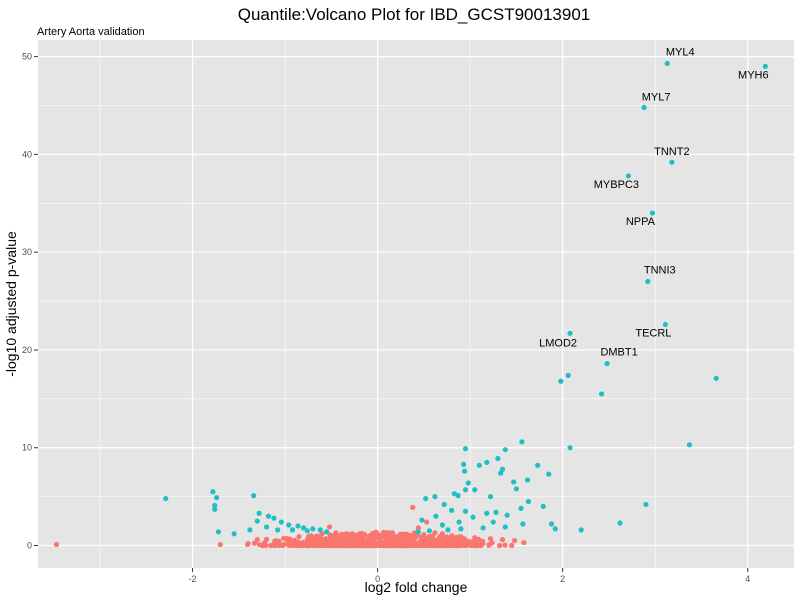 Image resolution: width=800 pixels, height=605 pixels. I want to click on y-tick-label: 20, so click(27, 350).